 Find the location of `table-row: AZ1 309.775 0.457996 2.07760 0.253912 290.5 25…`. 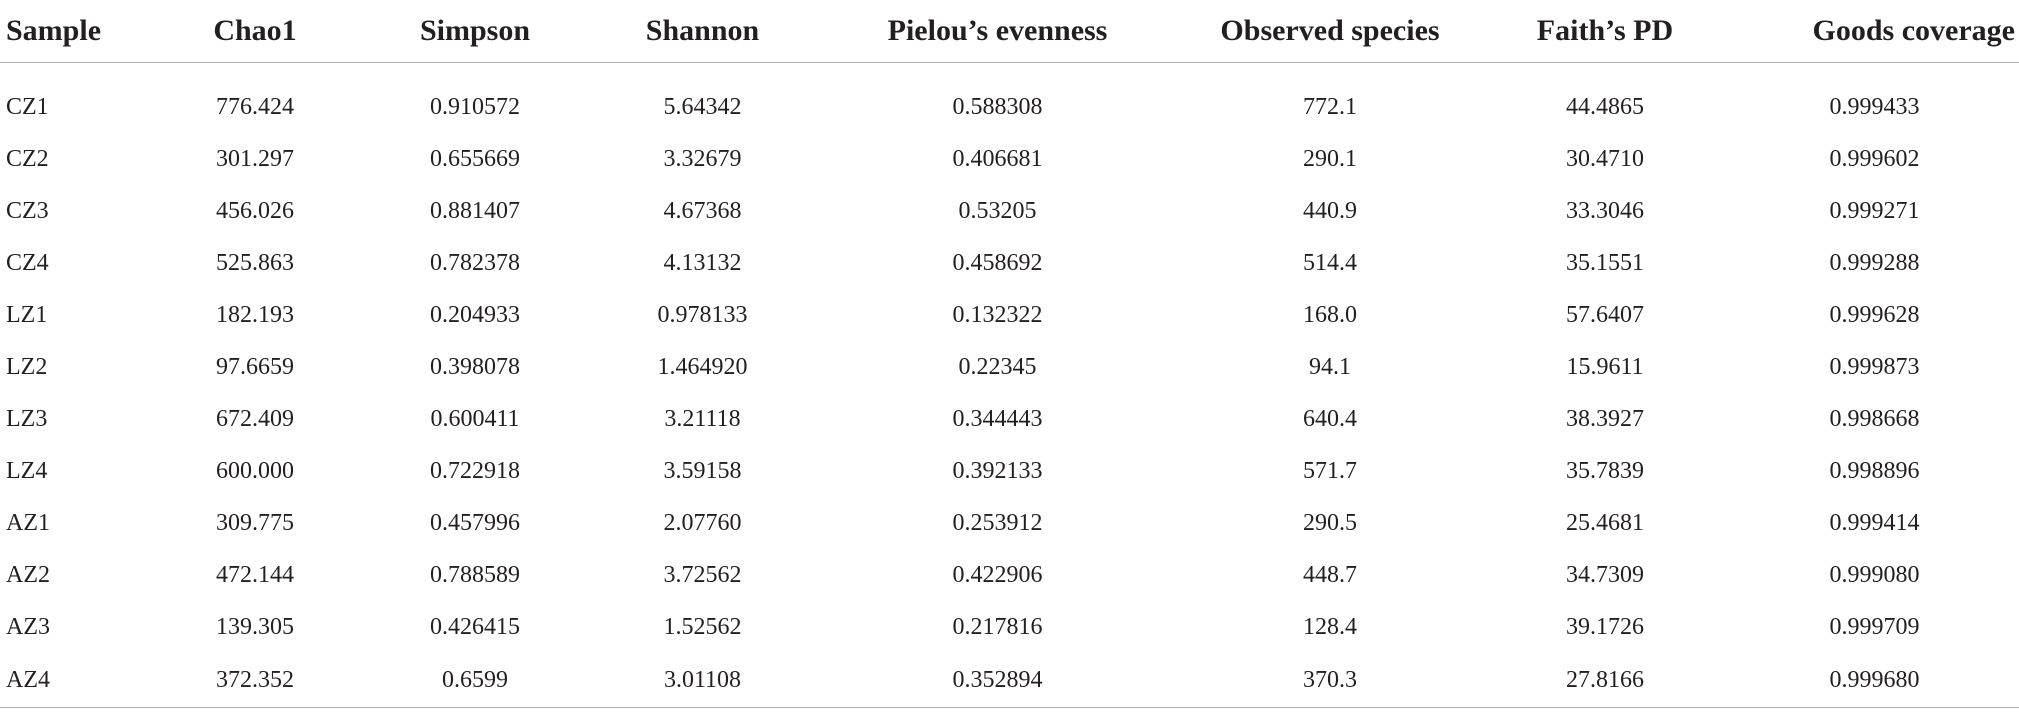

table-row: AZ1 309.775 0.457996 2.07760 0.253912 290.5 25… is located at coordinates (1009, 523).